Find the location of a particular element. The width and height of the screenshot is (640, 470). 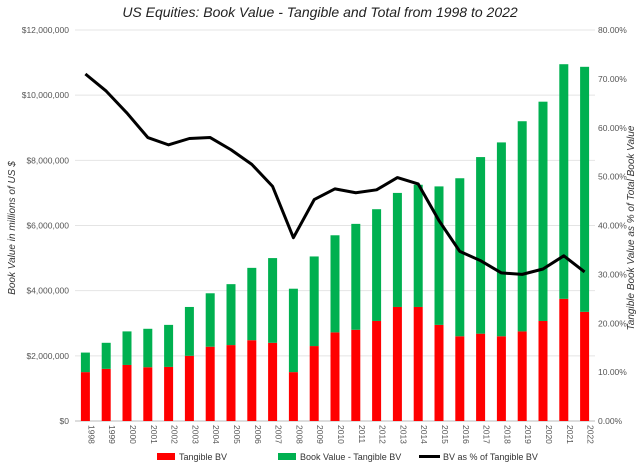

y-tick-label: $6,000,000 is located at coordinates (47, 226).